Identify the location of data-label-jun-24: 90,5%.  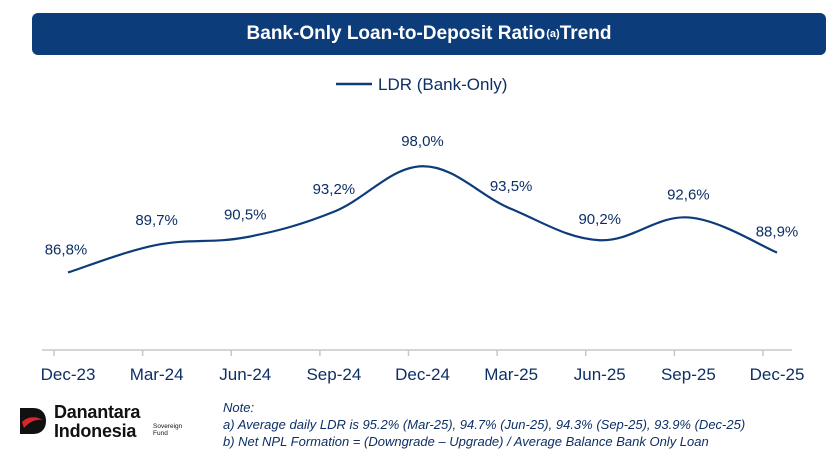
(245, 214).